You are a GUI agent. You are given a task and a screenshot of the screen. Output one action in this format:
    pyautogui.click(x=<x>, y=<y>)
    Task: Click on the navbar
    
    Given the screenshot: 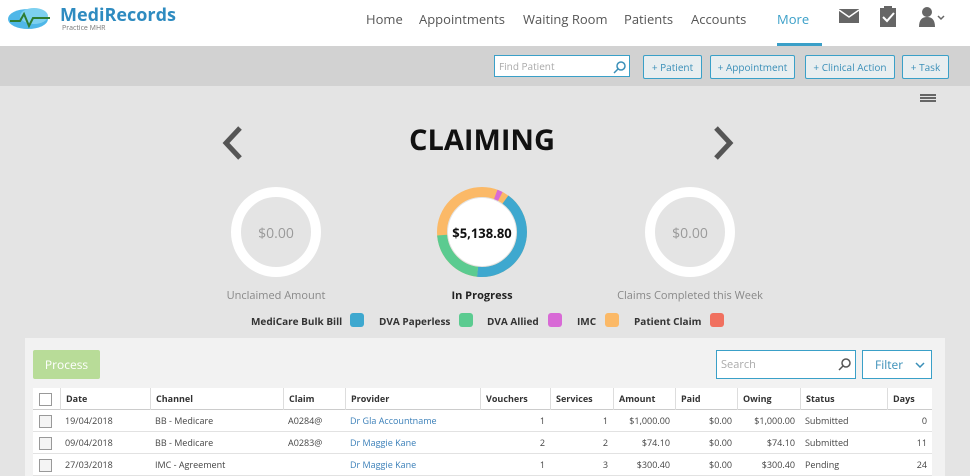 What is the action you would take?
    pyautogui.click(x=485, y=23)
    